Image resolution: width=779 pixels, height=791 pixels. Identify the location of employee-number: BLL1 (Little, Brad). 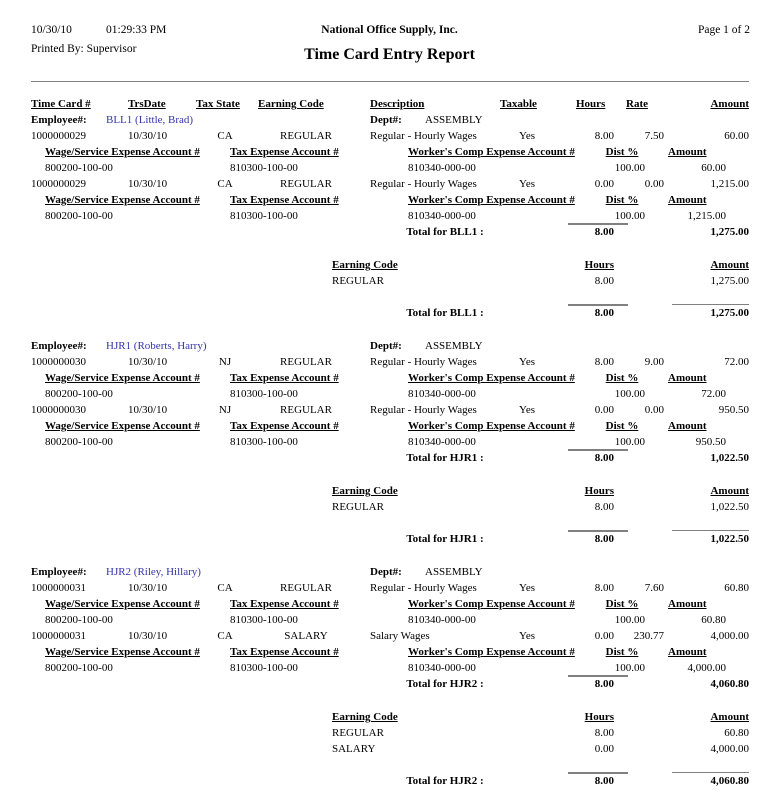
(150, 120).